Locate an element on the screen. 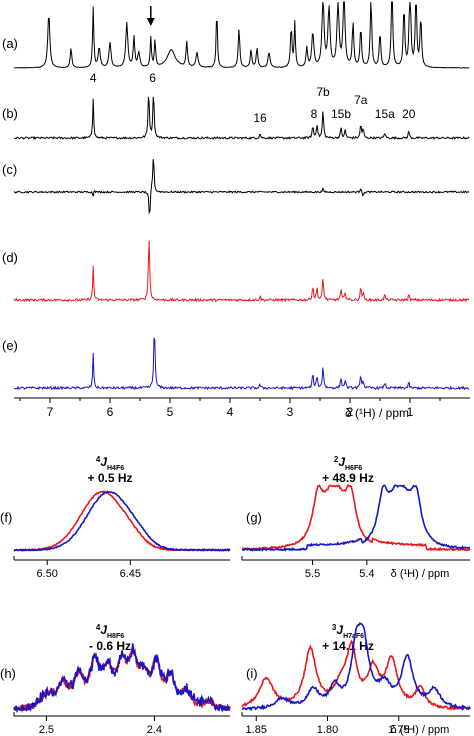  panel-g: 2JH6F6+ 48.9 Hz (g) 5.5 5.4 δ (¹H) / ppm is located at coordinates (356, 517).